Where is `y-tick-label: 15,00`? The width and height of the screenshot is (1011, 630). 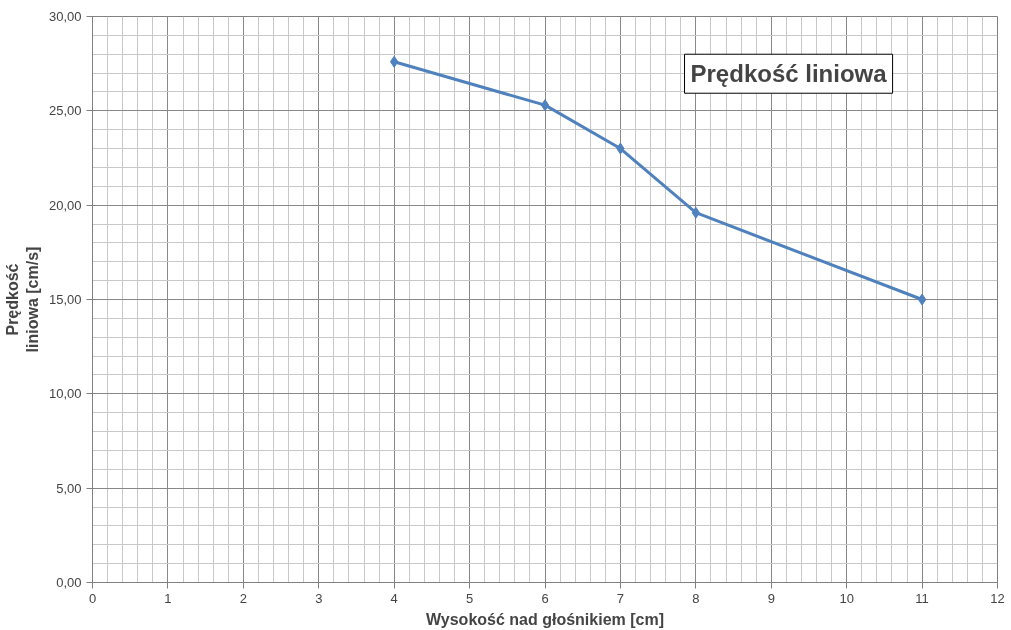
y-tick-label: 15,00 is located at coordinates (65, 299).